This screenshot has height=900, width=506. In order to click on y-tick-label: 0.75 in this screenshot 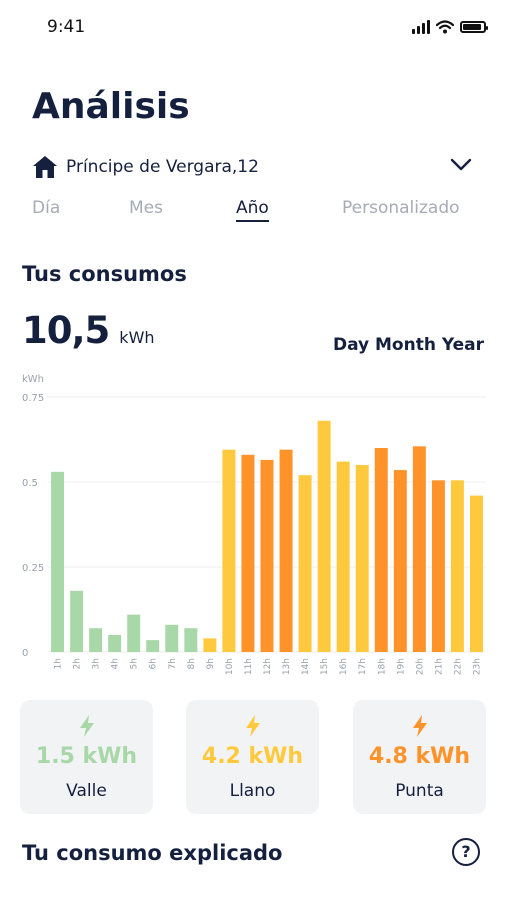, I will do `click(33, 398)`.